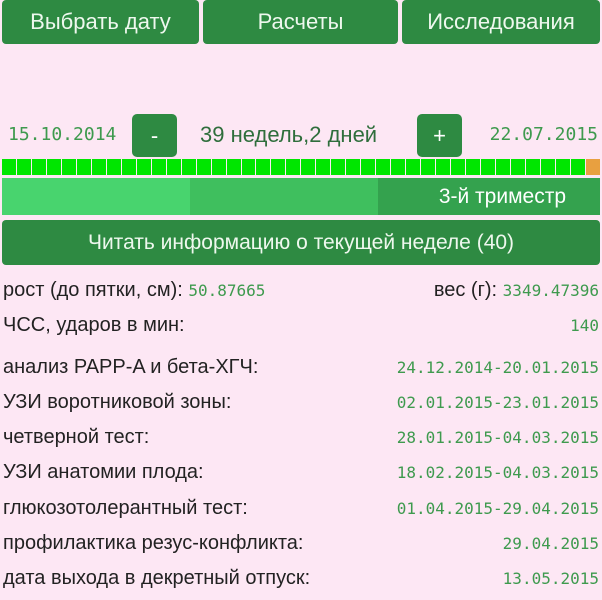  What do you see at coordinates (96, 196) in the screenshot?
I see `trimester-1-segment` at bounding box center [96, 196].